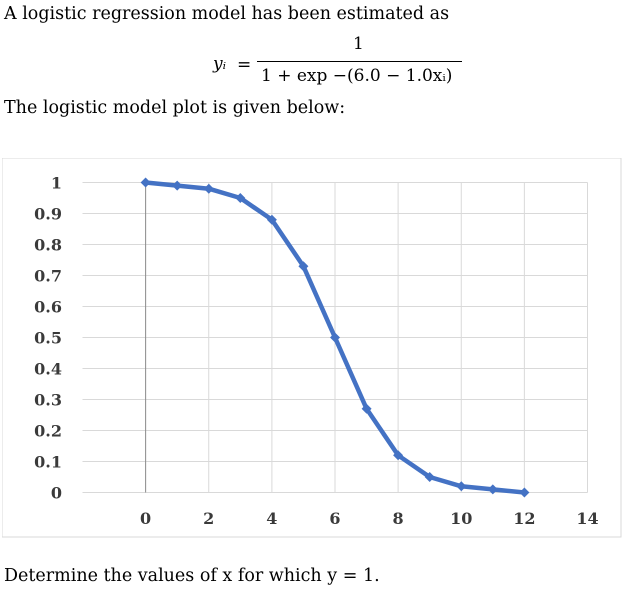  I want to click on fraction-bar, so click(359, 61).